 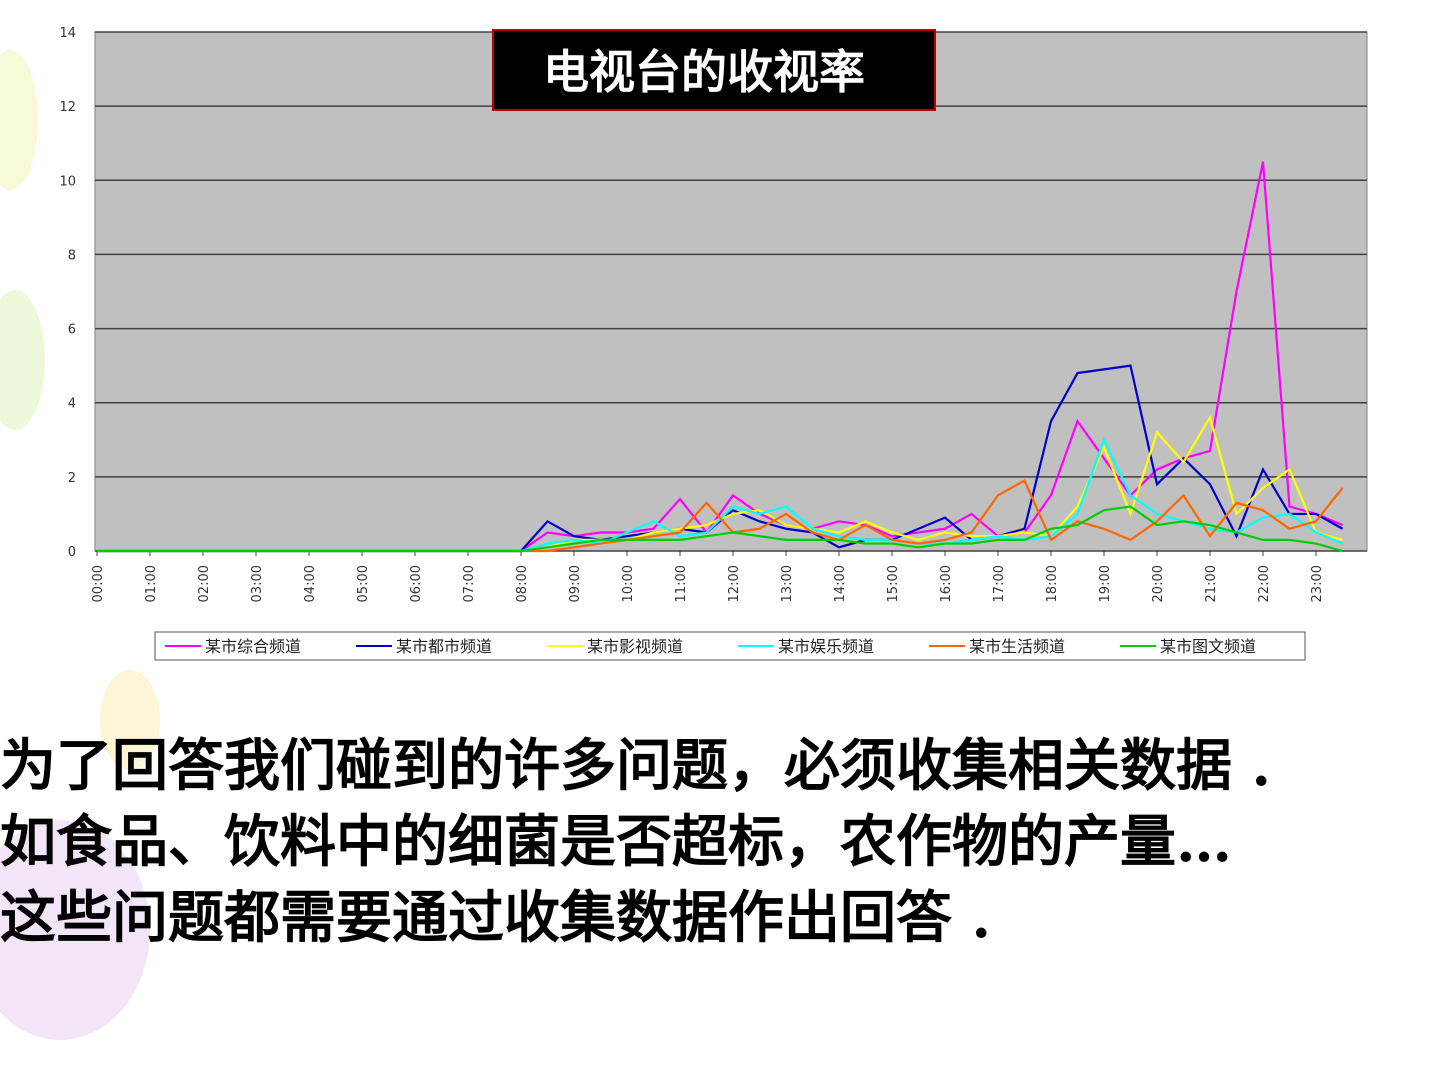 What do you see at coordinates (826, 646) in the screenshot?
I see `legend-label: 某市娱乐频道` at bounding box center [826, 646].